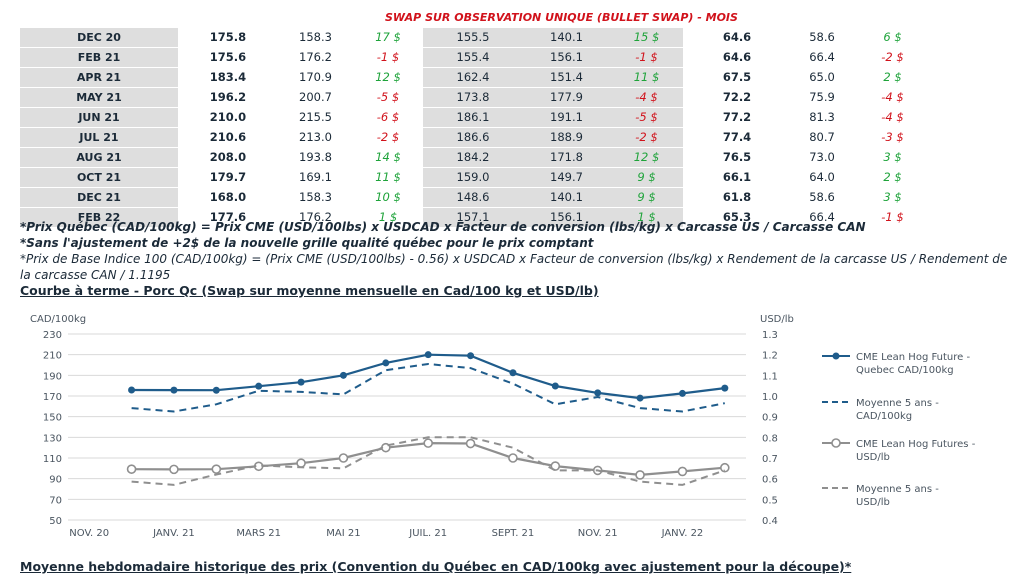 The image size is (1024, 579). Describe the element at coordinates (770, 397) in the screenshot. I see `y-right-tick-label: 1.0` at that location.